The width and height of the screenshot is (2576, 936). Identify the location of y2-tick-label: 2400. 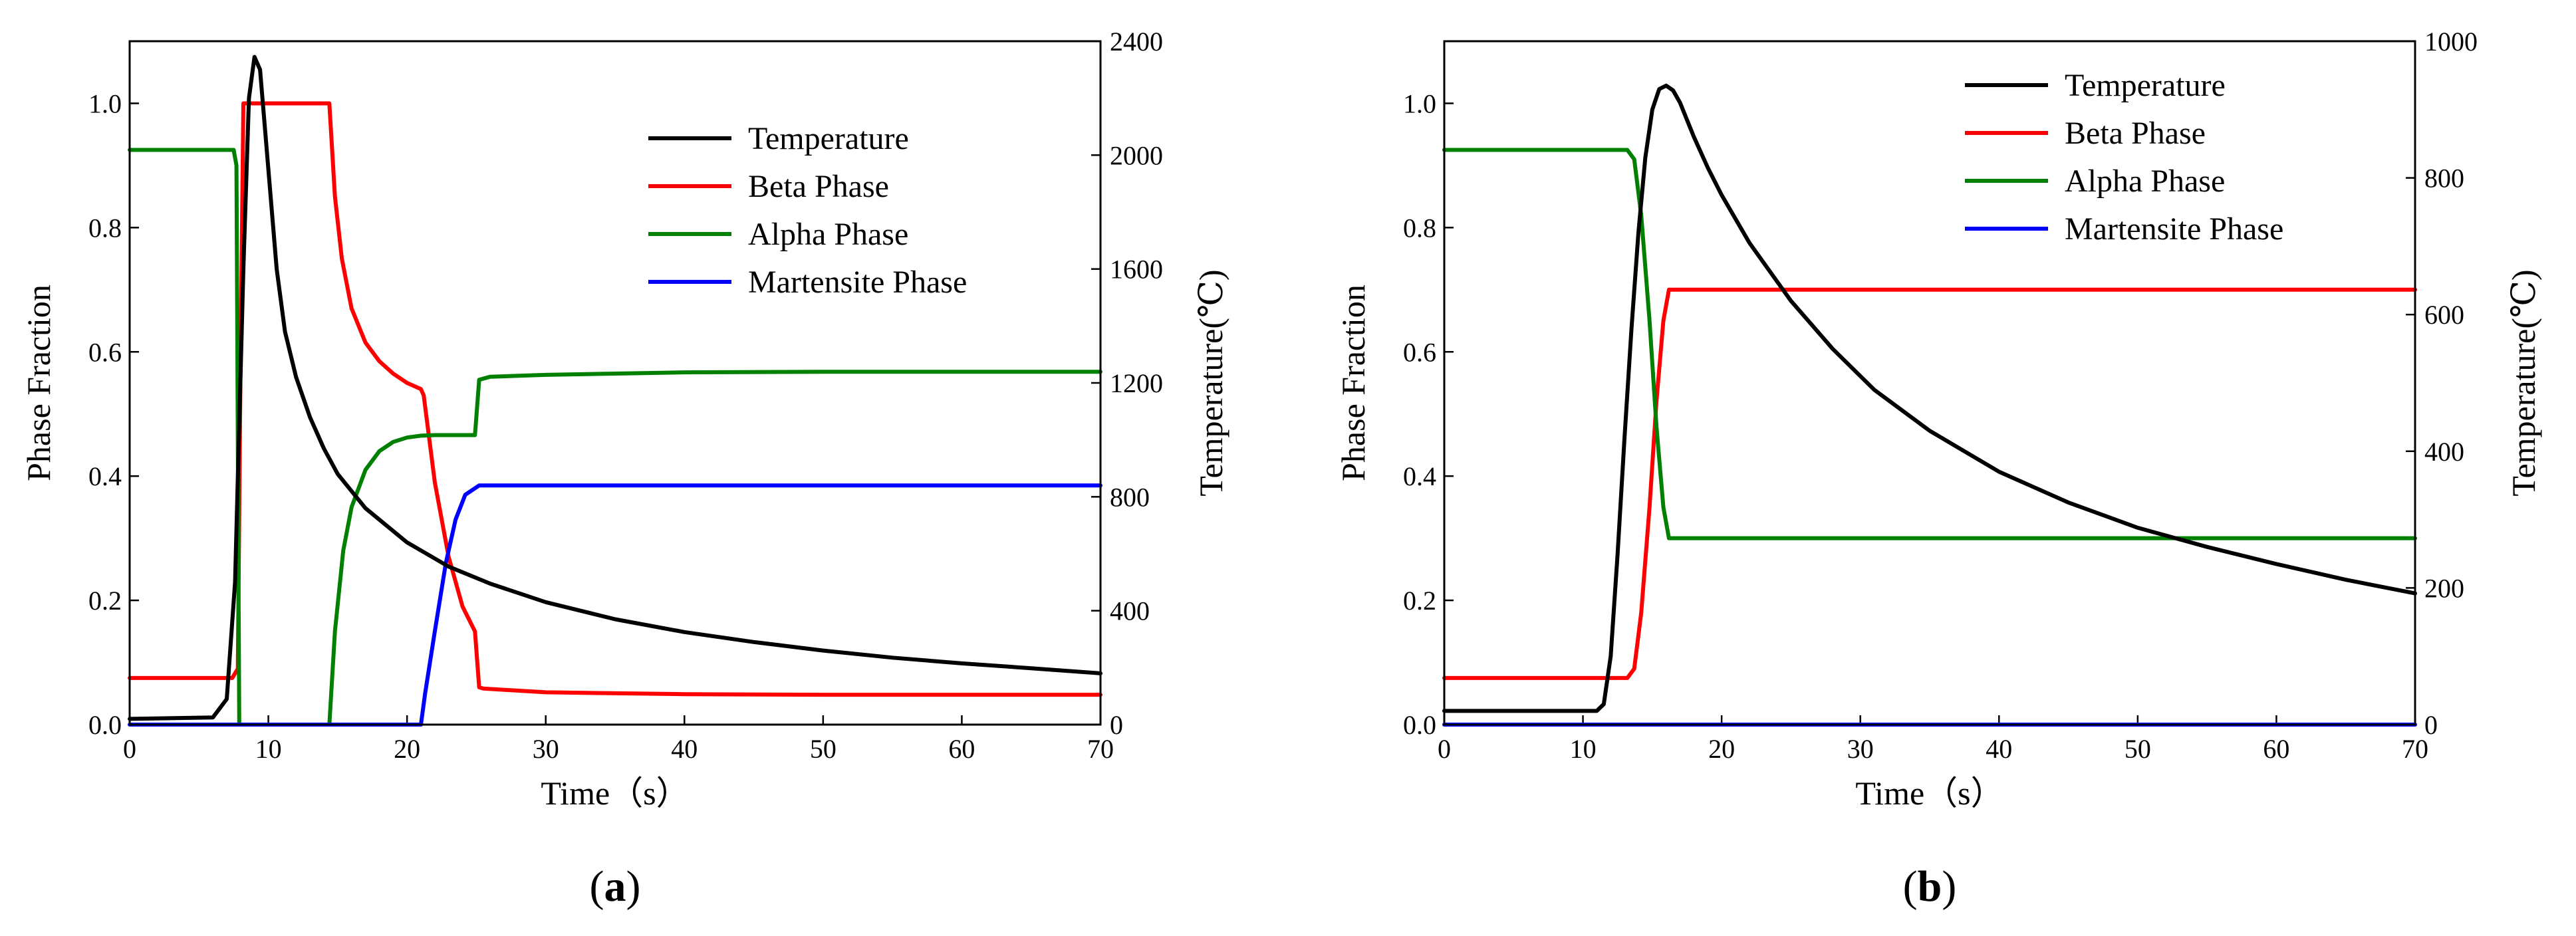
(1136, 42).